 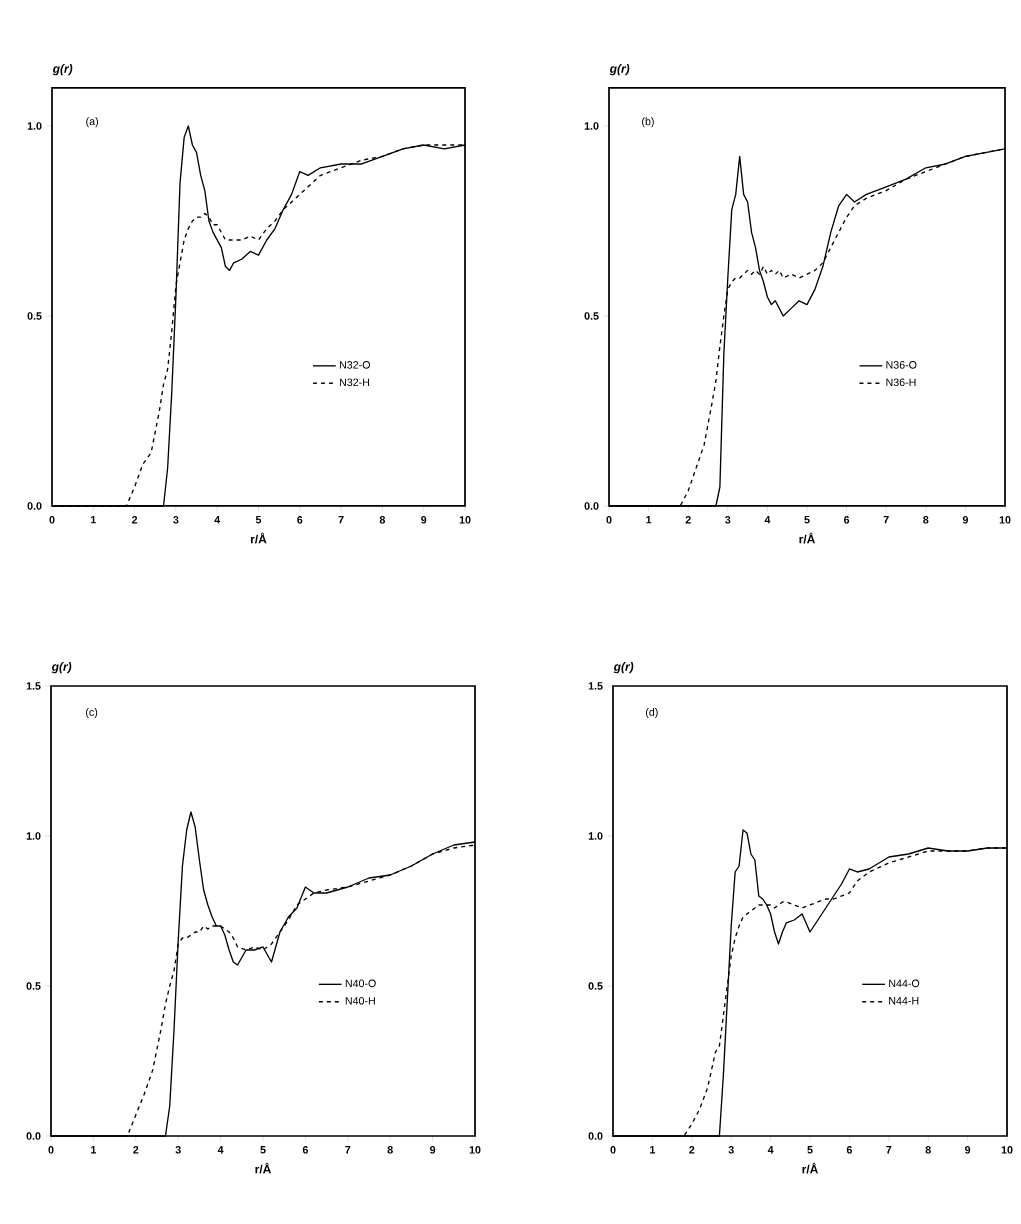 What do you see at coordinates (92, 713) in the screenshot?
I see `annotation: (c)` at bounding box center [92, 713].